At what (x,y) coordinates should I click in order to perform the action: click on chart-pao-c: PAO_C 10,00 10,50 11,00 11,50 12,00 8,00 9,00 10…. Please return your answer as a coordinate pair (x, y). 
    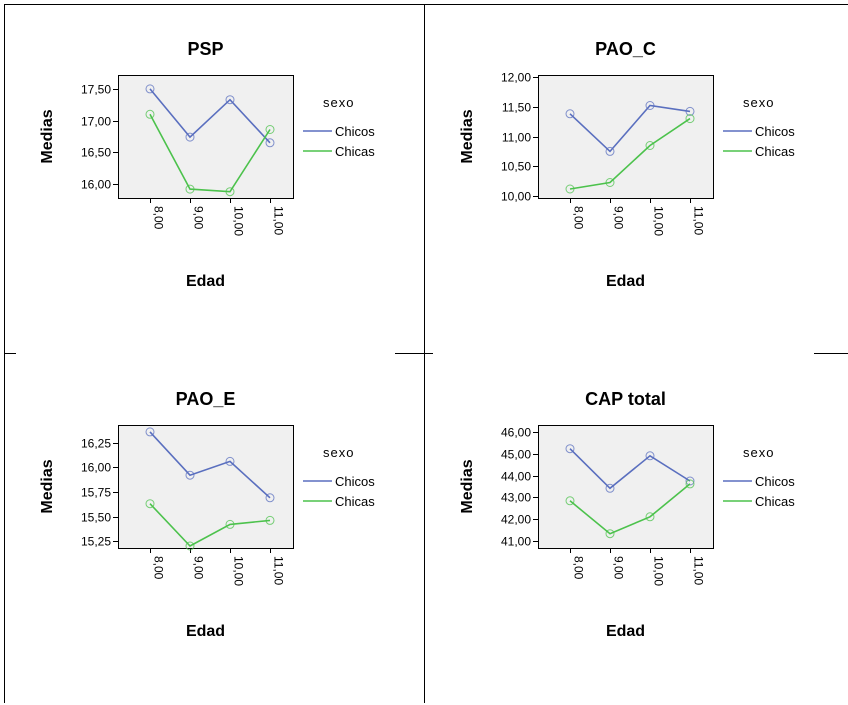
    Looking at the image, I should click on (627, 164).